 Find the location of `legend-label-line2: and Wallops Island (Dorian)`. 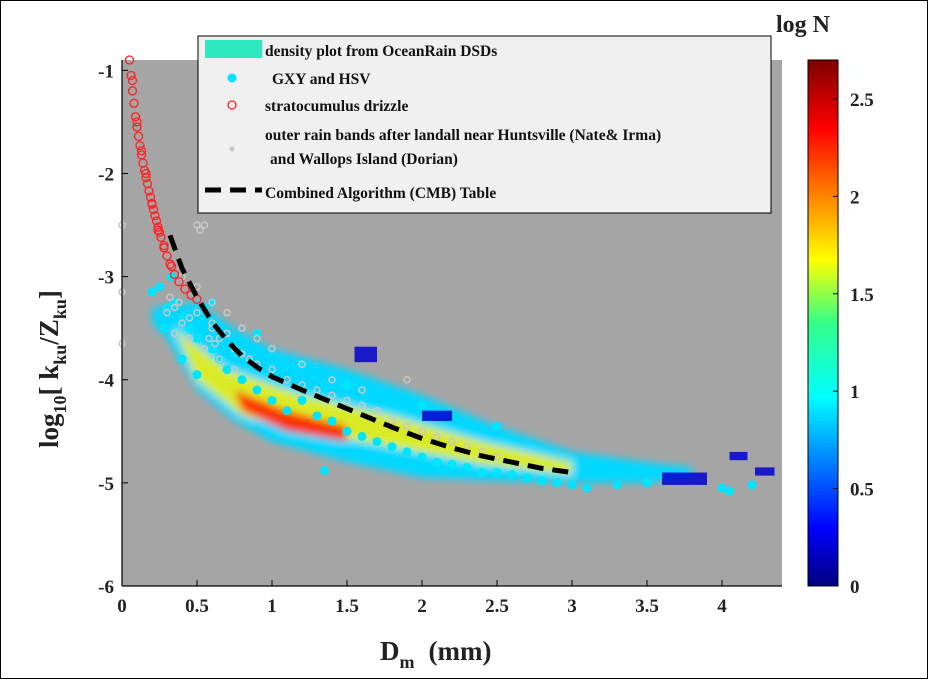

legend-label-line2: and Wallops Island (Dorian) is located at coordinates (364, 159).